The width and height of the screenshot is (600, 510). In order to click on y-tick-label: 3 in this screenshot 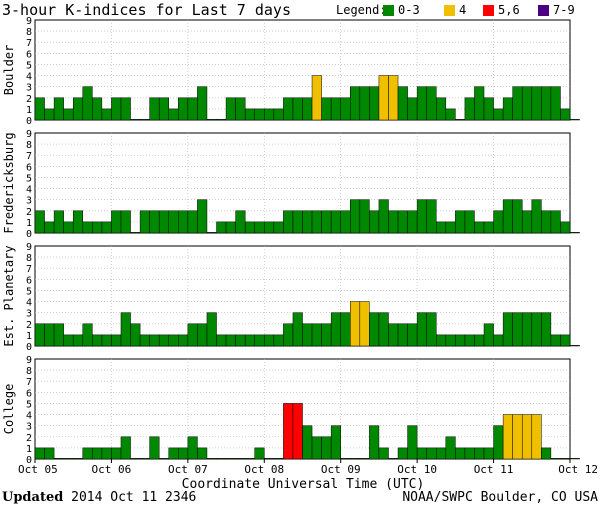, I will do `click(29, 88)`.